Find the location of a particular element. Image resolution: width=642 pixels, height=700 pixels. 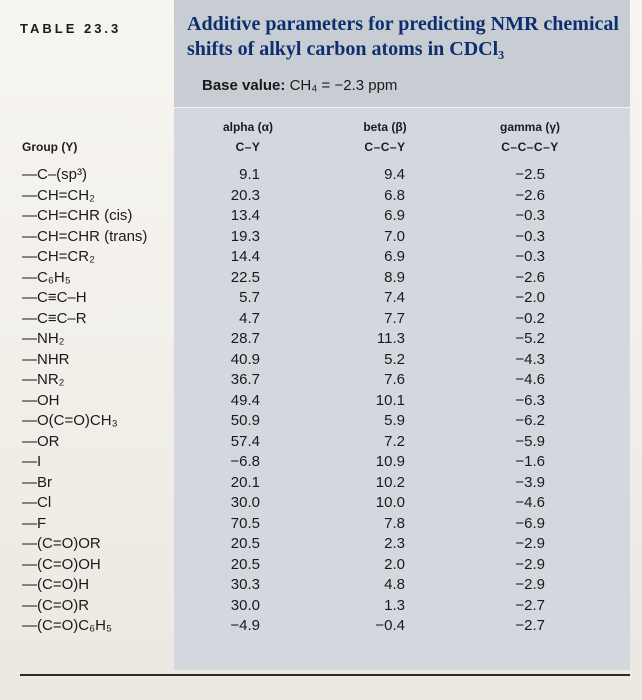

group-cell: —(C=O)H is located at coordinates (56, 584).